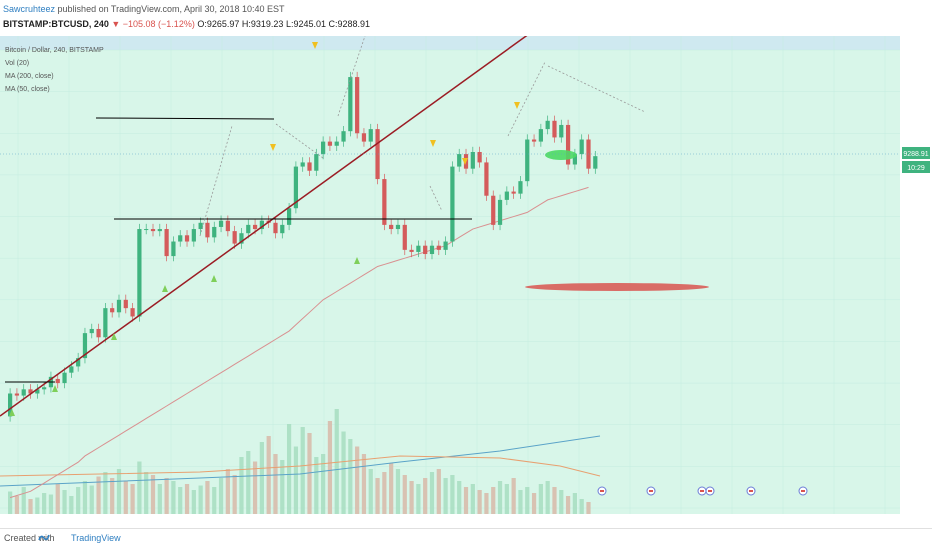  I want to click on chart-top-band, so click(450, 43).